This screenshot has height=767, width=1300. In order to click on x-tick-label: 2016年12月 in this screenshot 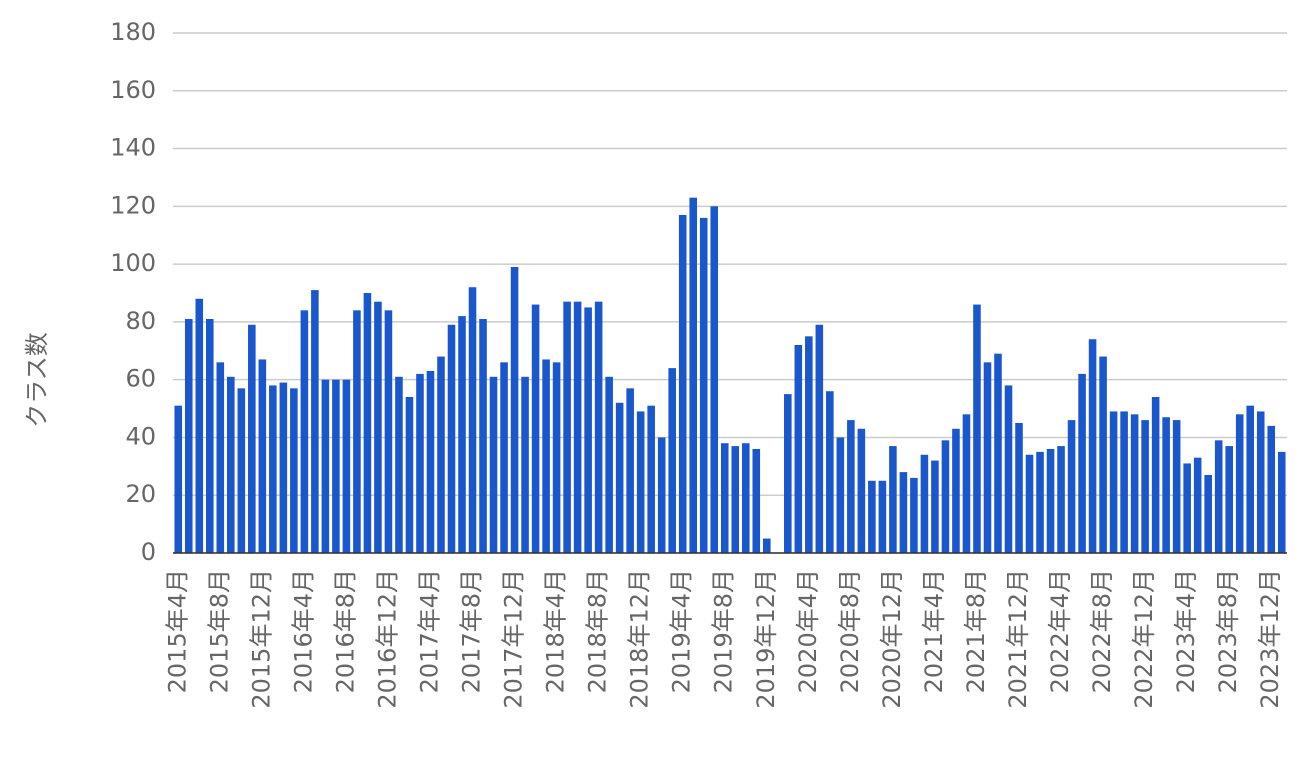, I will do `click(387, 639)`.